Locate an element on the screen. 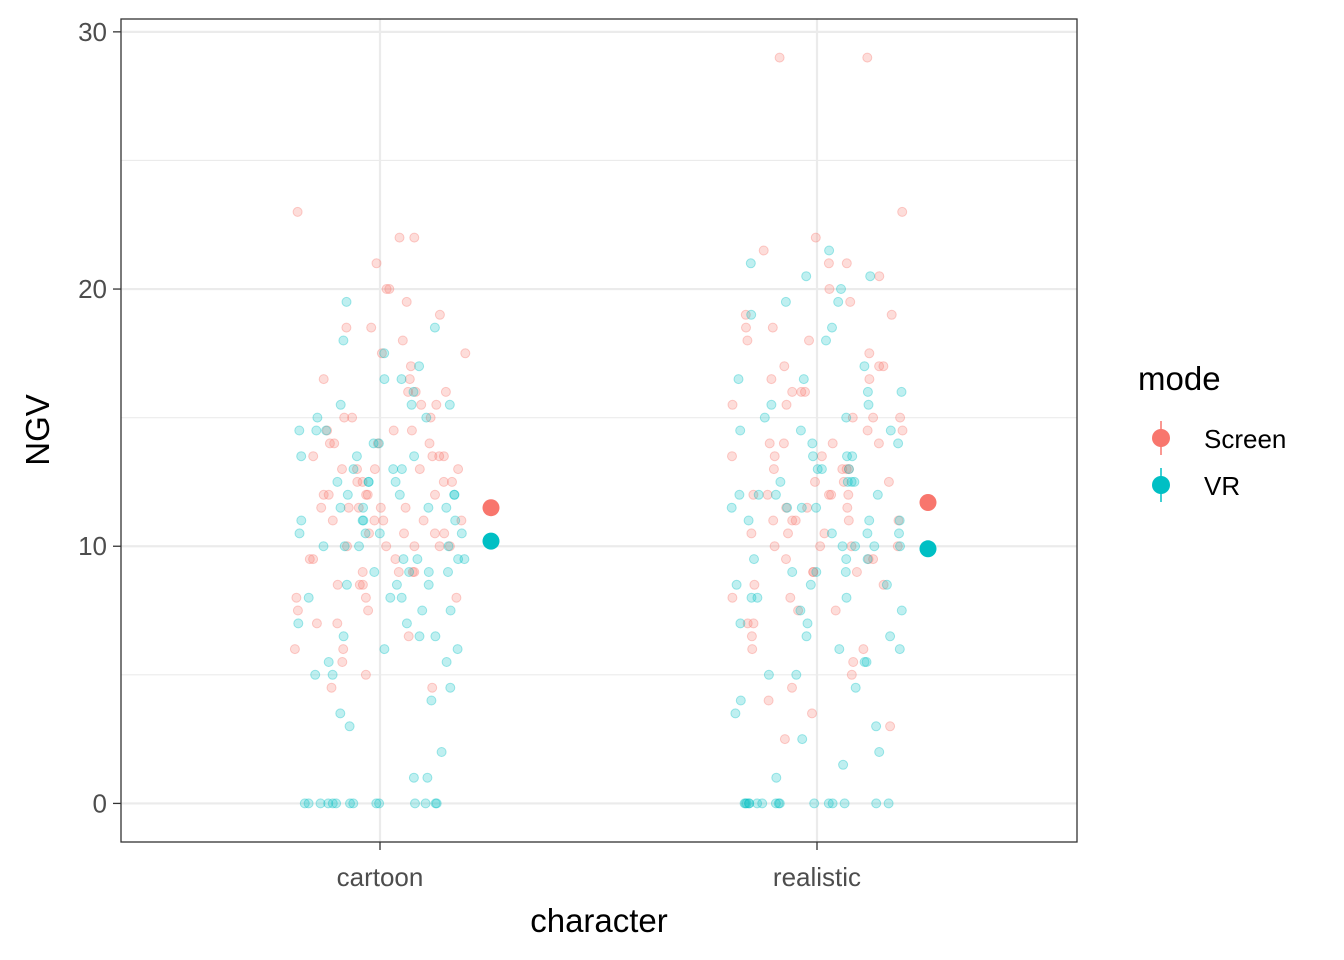 The height and width of the screenshot is (960, 1344). y-tick-label: 0 is located at coordinates (100, 803).